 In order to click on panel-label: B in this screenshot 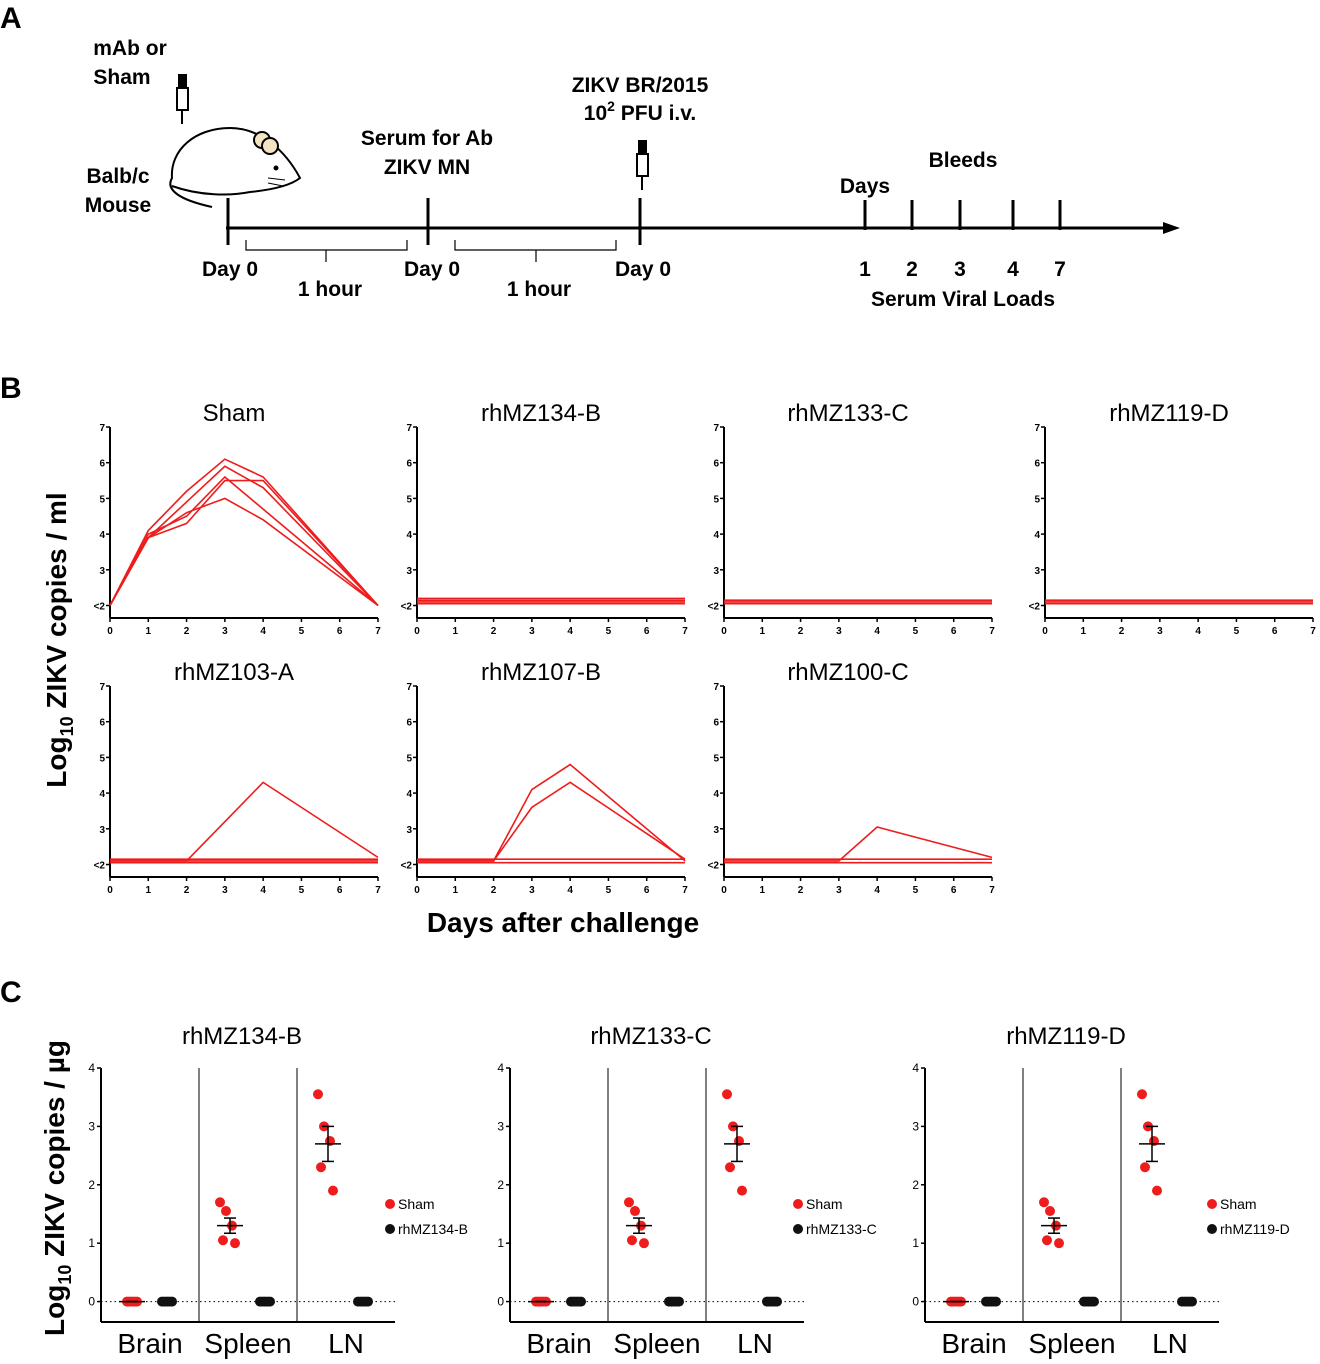, I will do `click(11, 388)`.